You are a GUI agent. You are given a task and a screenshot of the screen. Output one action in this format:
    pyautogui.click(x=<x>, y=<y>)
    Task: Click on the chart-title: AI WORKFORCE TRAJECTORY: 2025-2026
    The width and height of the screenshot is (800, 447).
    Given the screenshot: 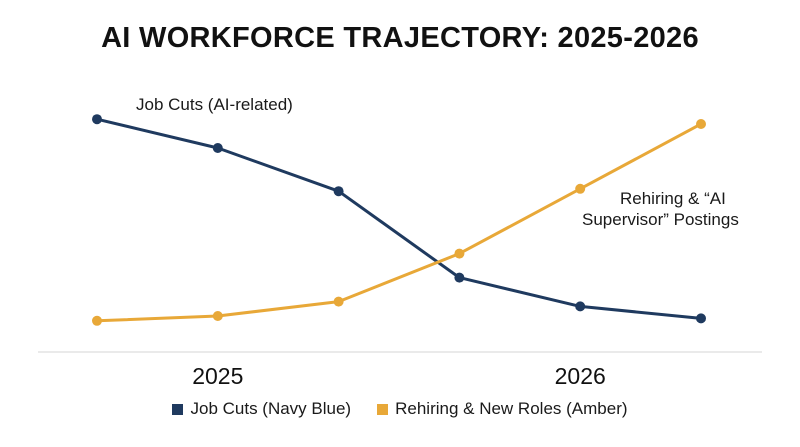 What is the action you would take?
    pyautogui.click(x=400, y=38)
    